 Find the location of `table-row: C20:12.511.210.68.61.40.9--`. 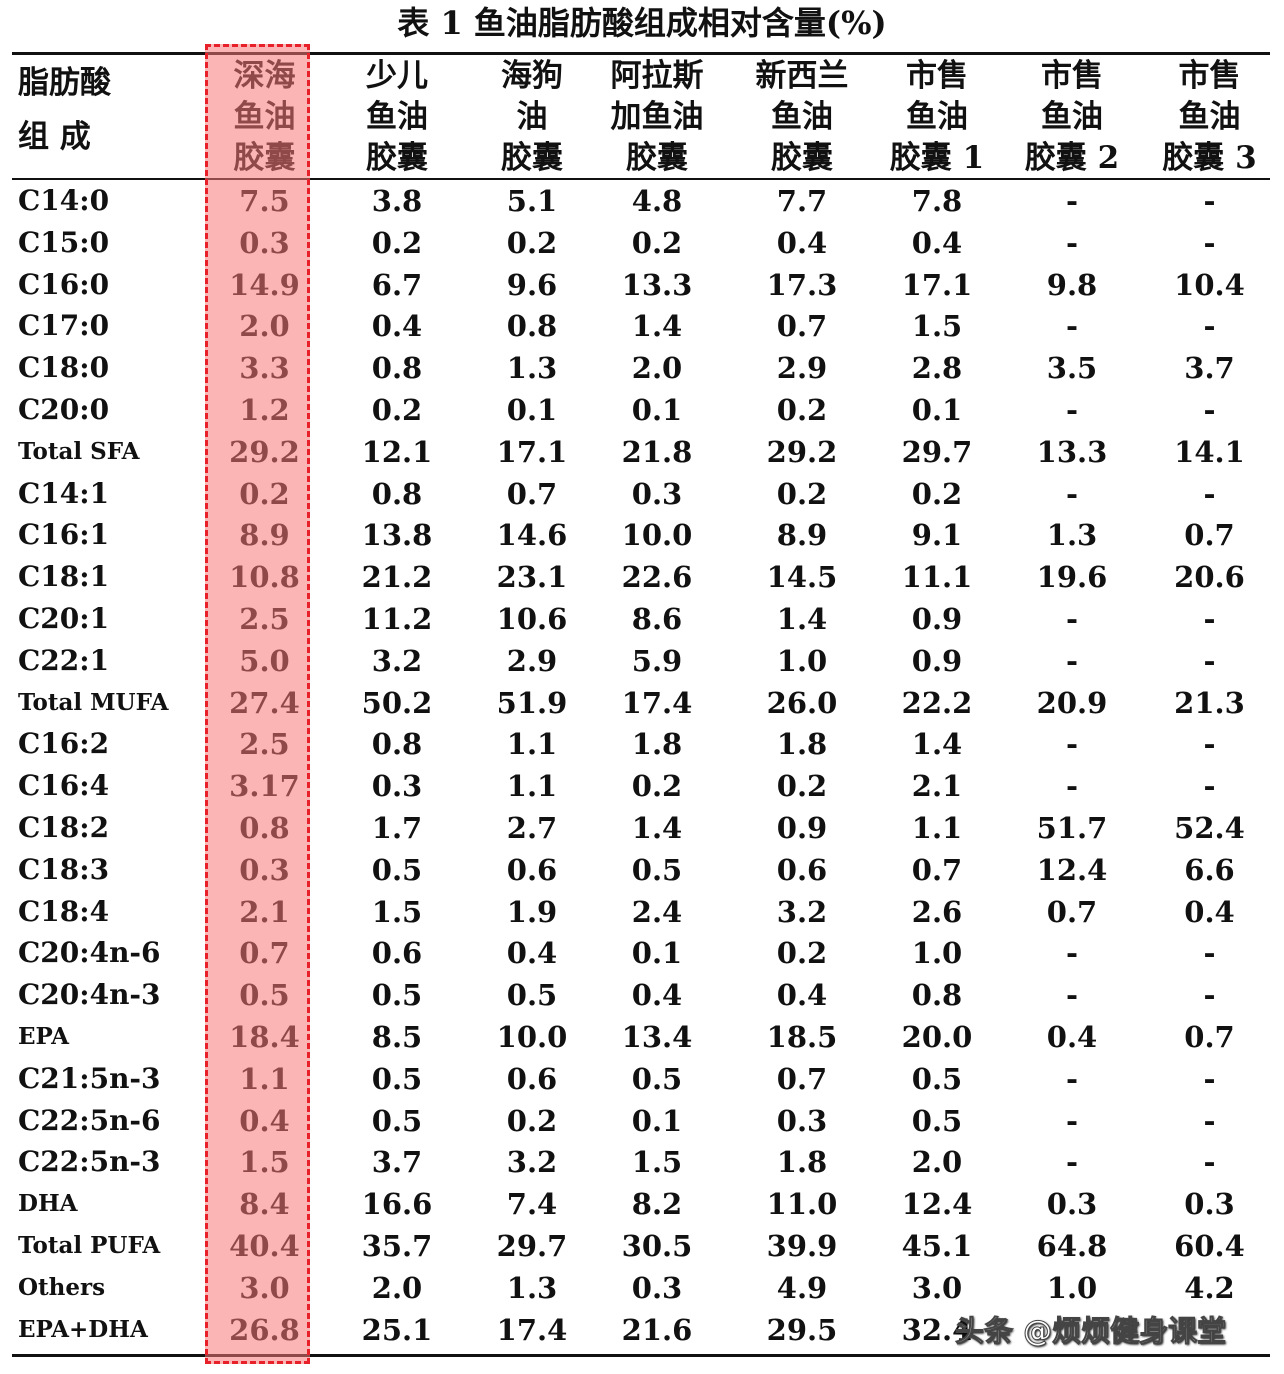

table-row: C20:12.511.210.68.61.40.9-- is located at coordinates (641, 619).